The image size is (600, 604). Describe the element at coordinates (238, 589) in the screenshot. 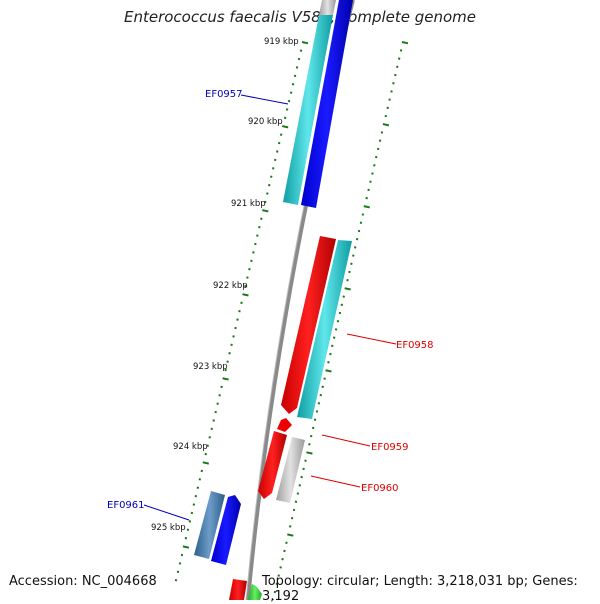

I see `feature-bottom-red` at that location.